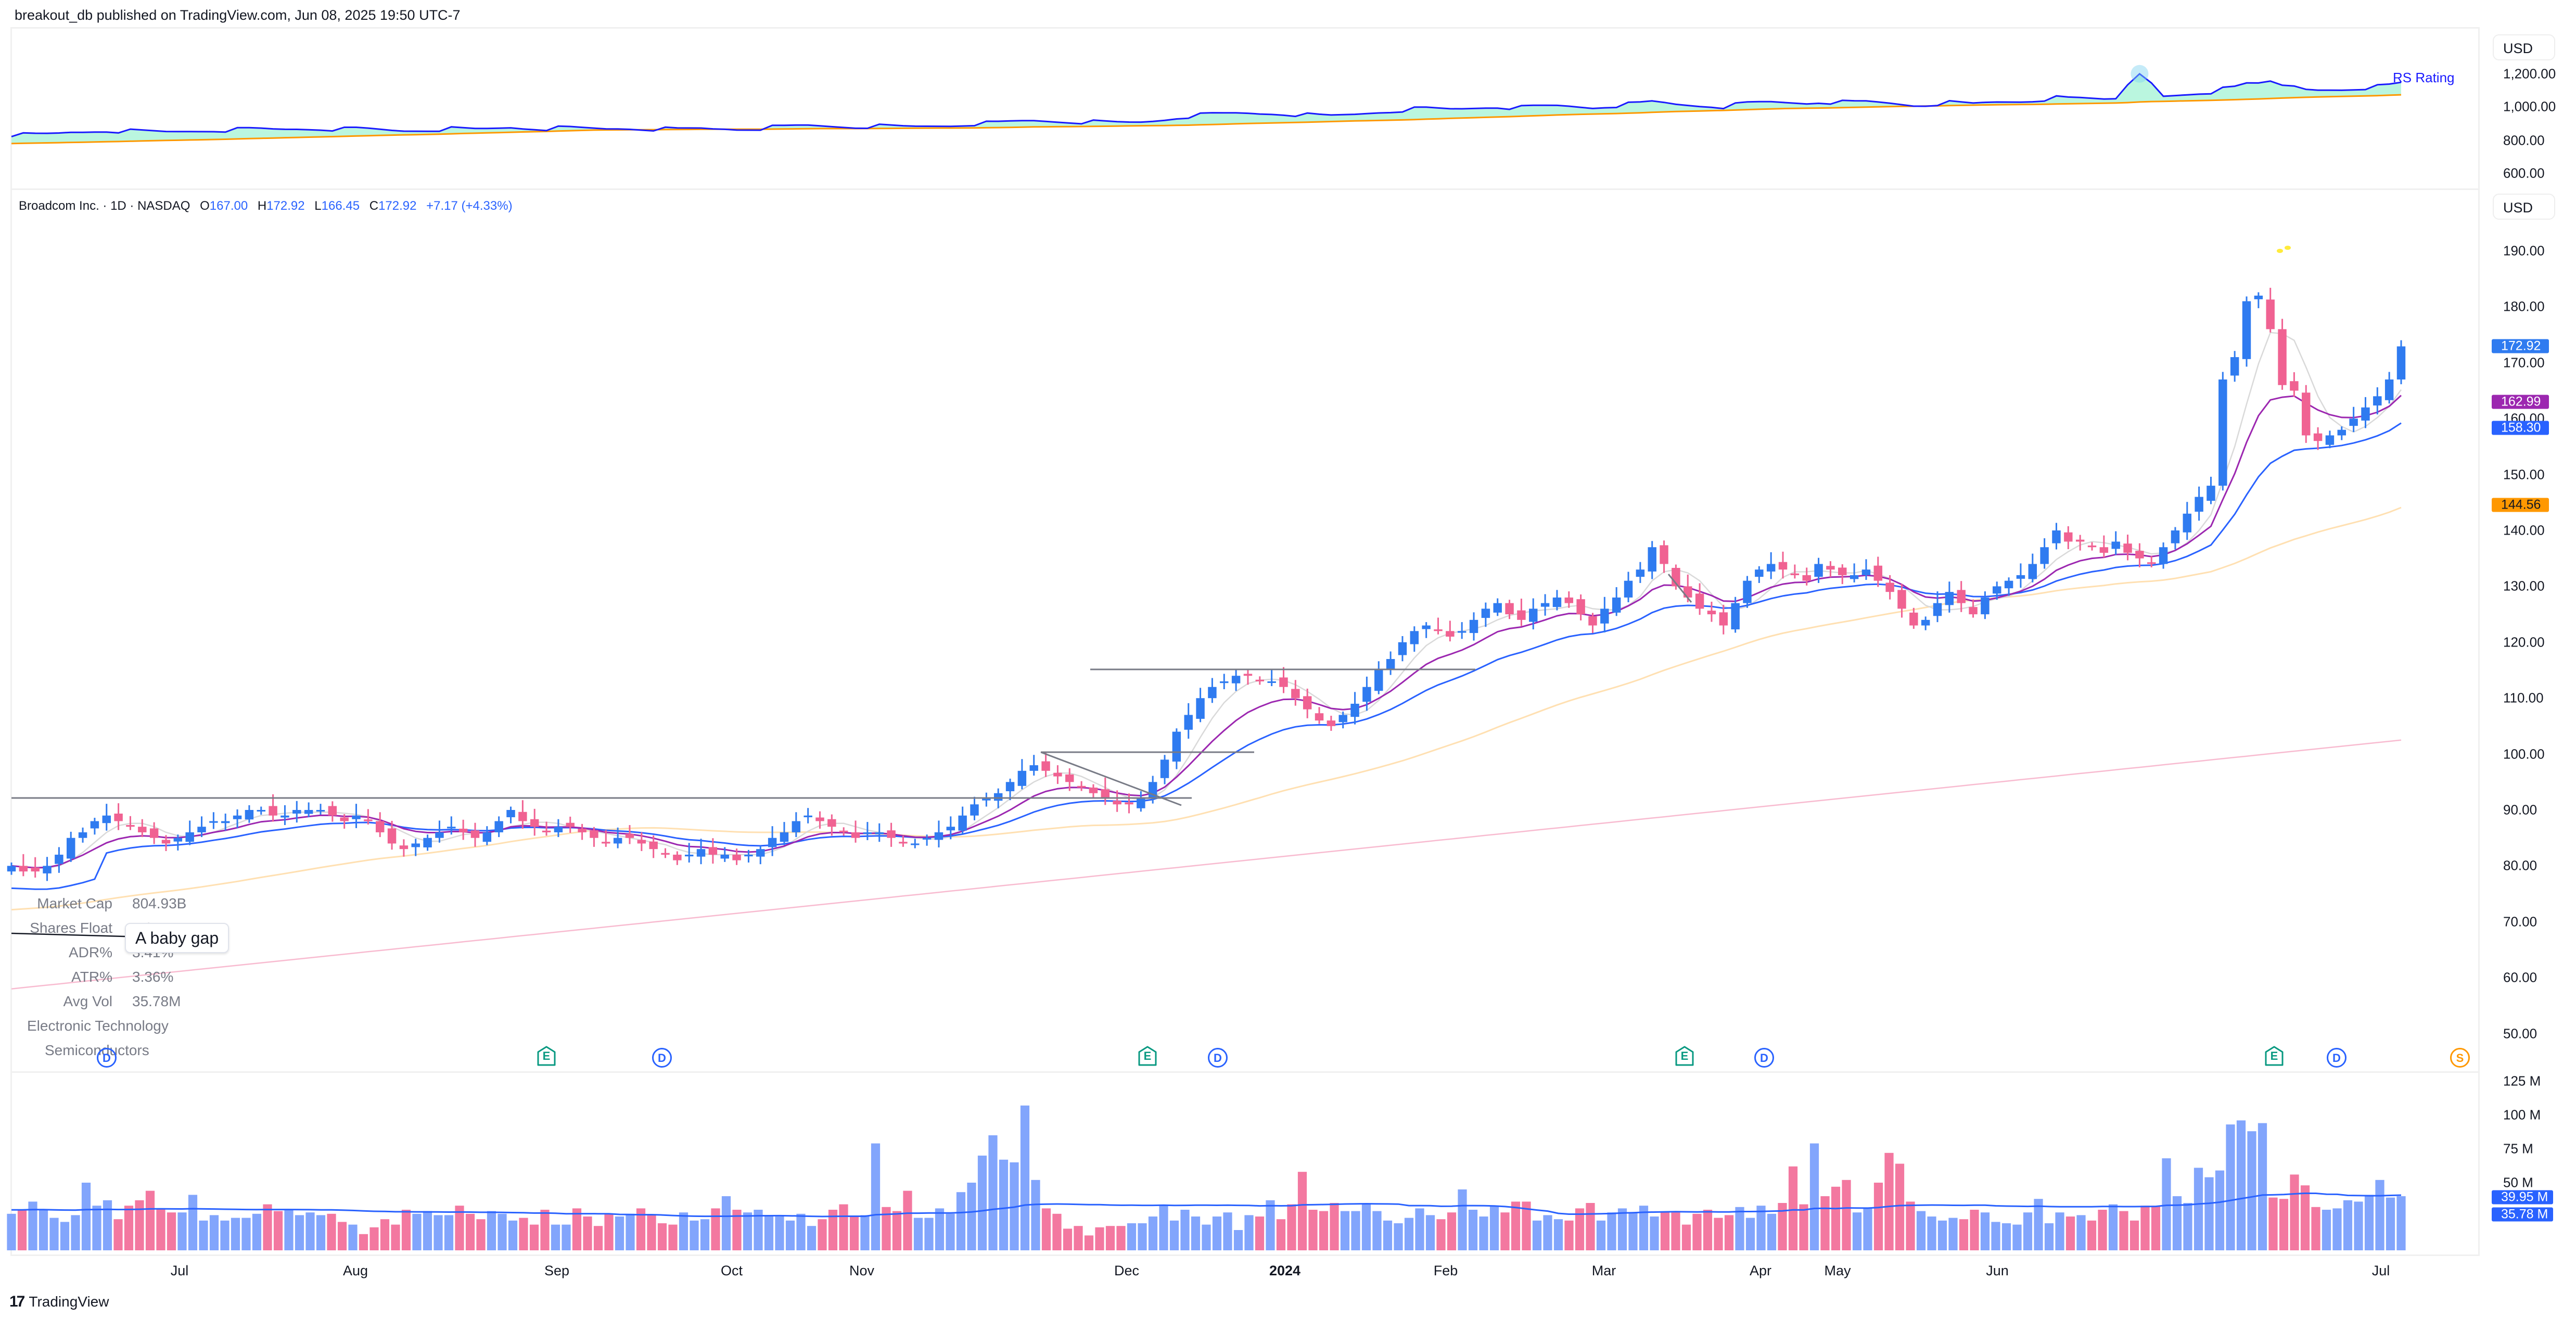  What do you see at coordinates (2529, 74) in the screenshot?
I see `rs-tick: 1,200.00` at bounding box center [2529, 74].